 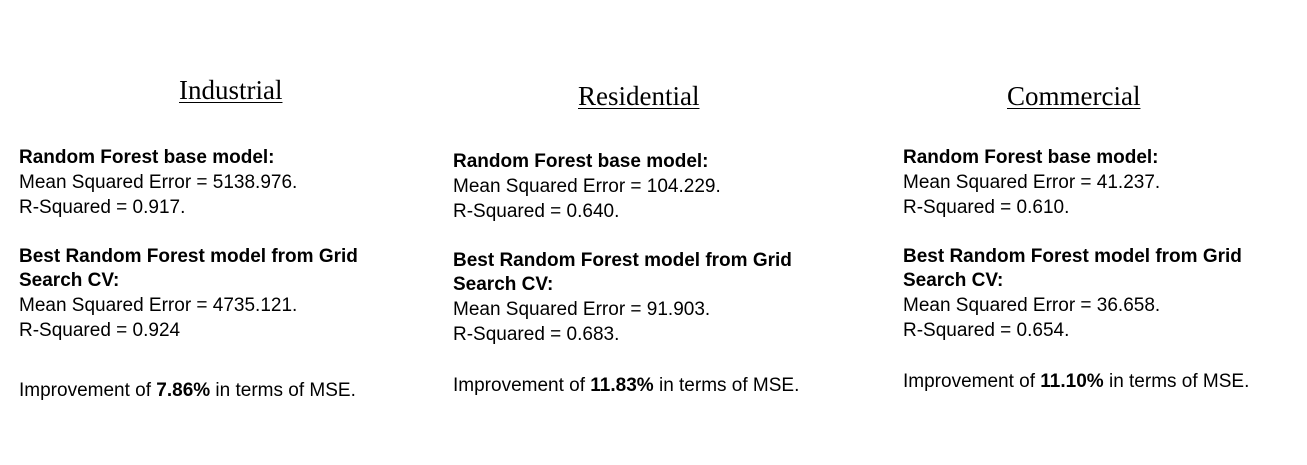 What do you see at coordinates (986, 207) in the screenshot?
I see `base-r-squared: R-Squared = 0.610.` at bounding box center [986, 207].